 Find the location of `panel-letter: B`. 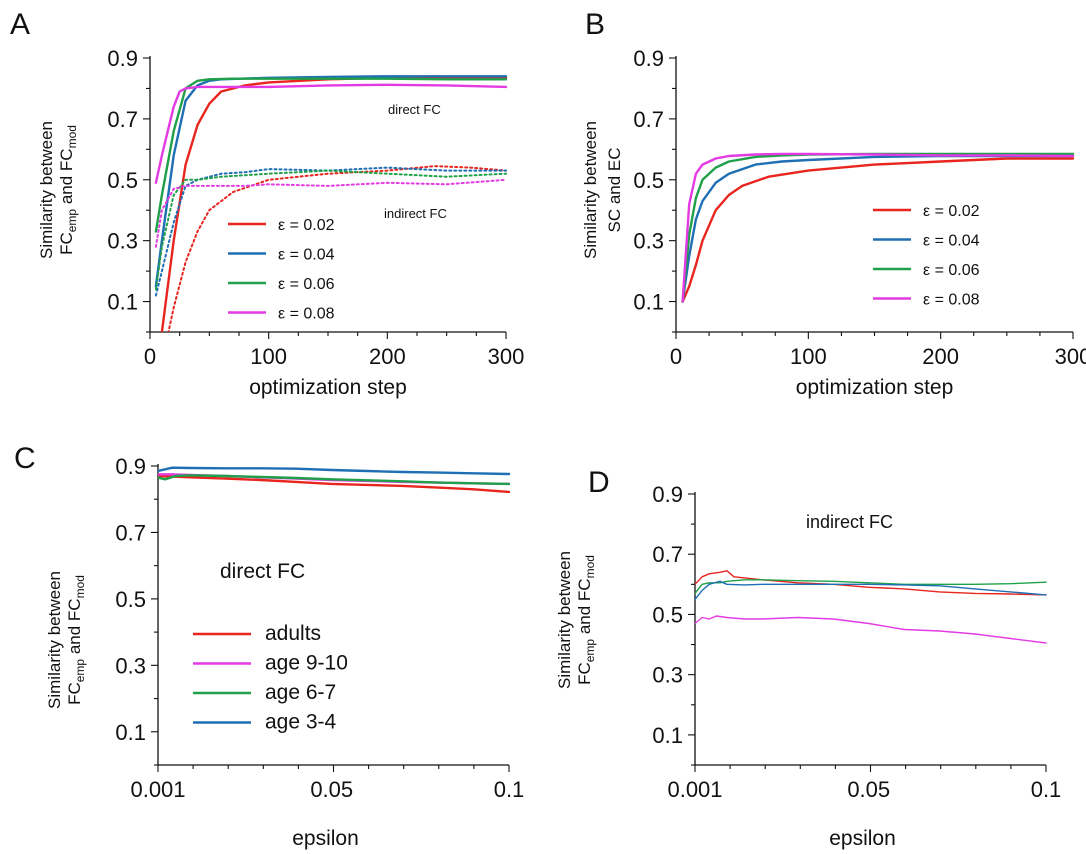

panel-letter: B is located at coordinates (595, 24).